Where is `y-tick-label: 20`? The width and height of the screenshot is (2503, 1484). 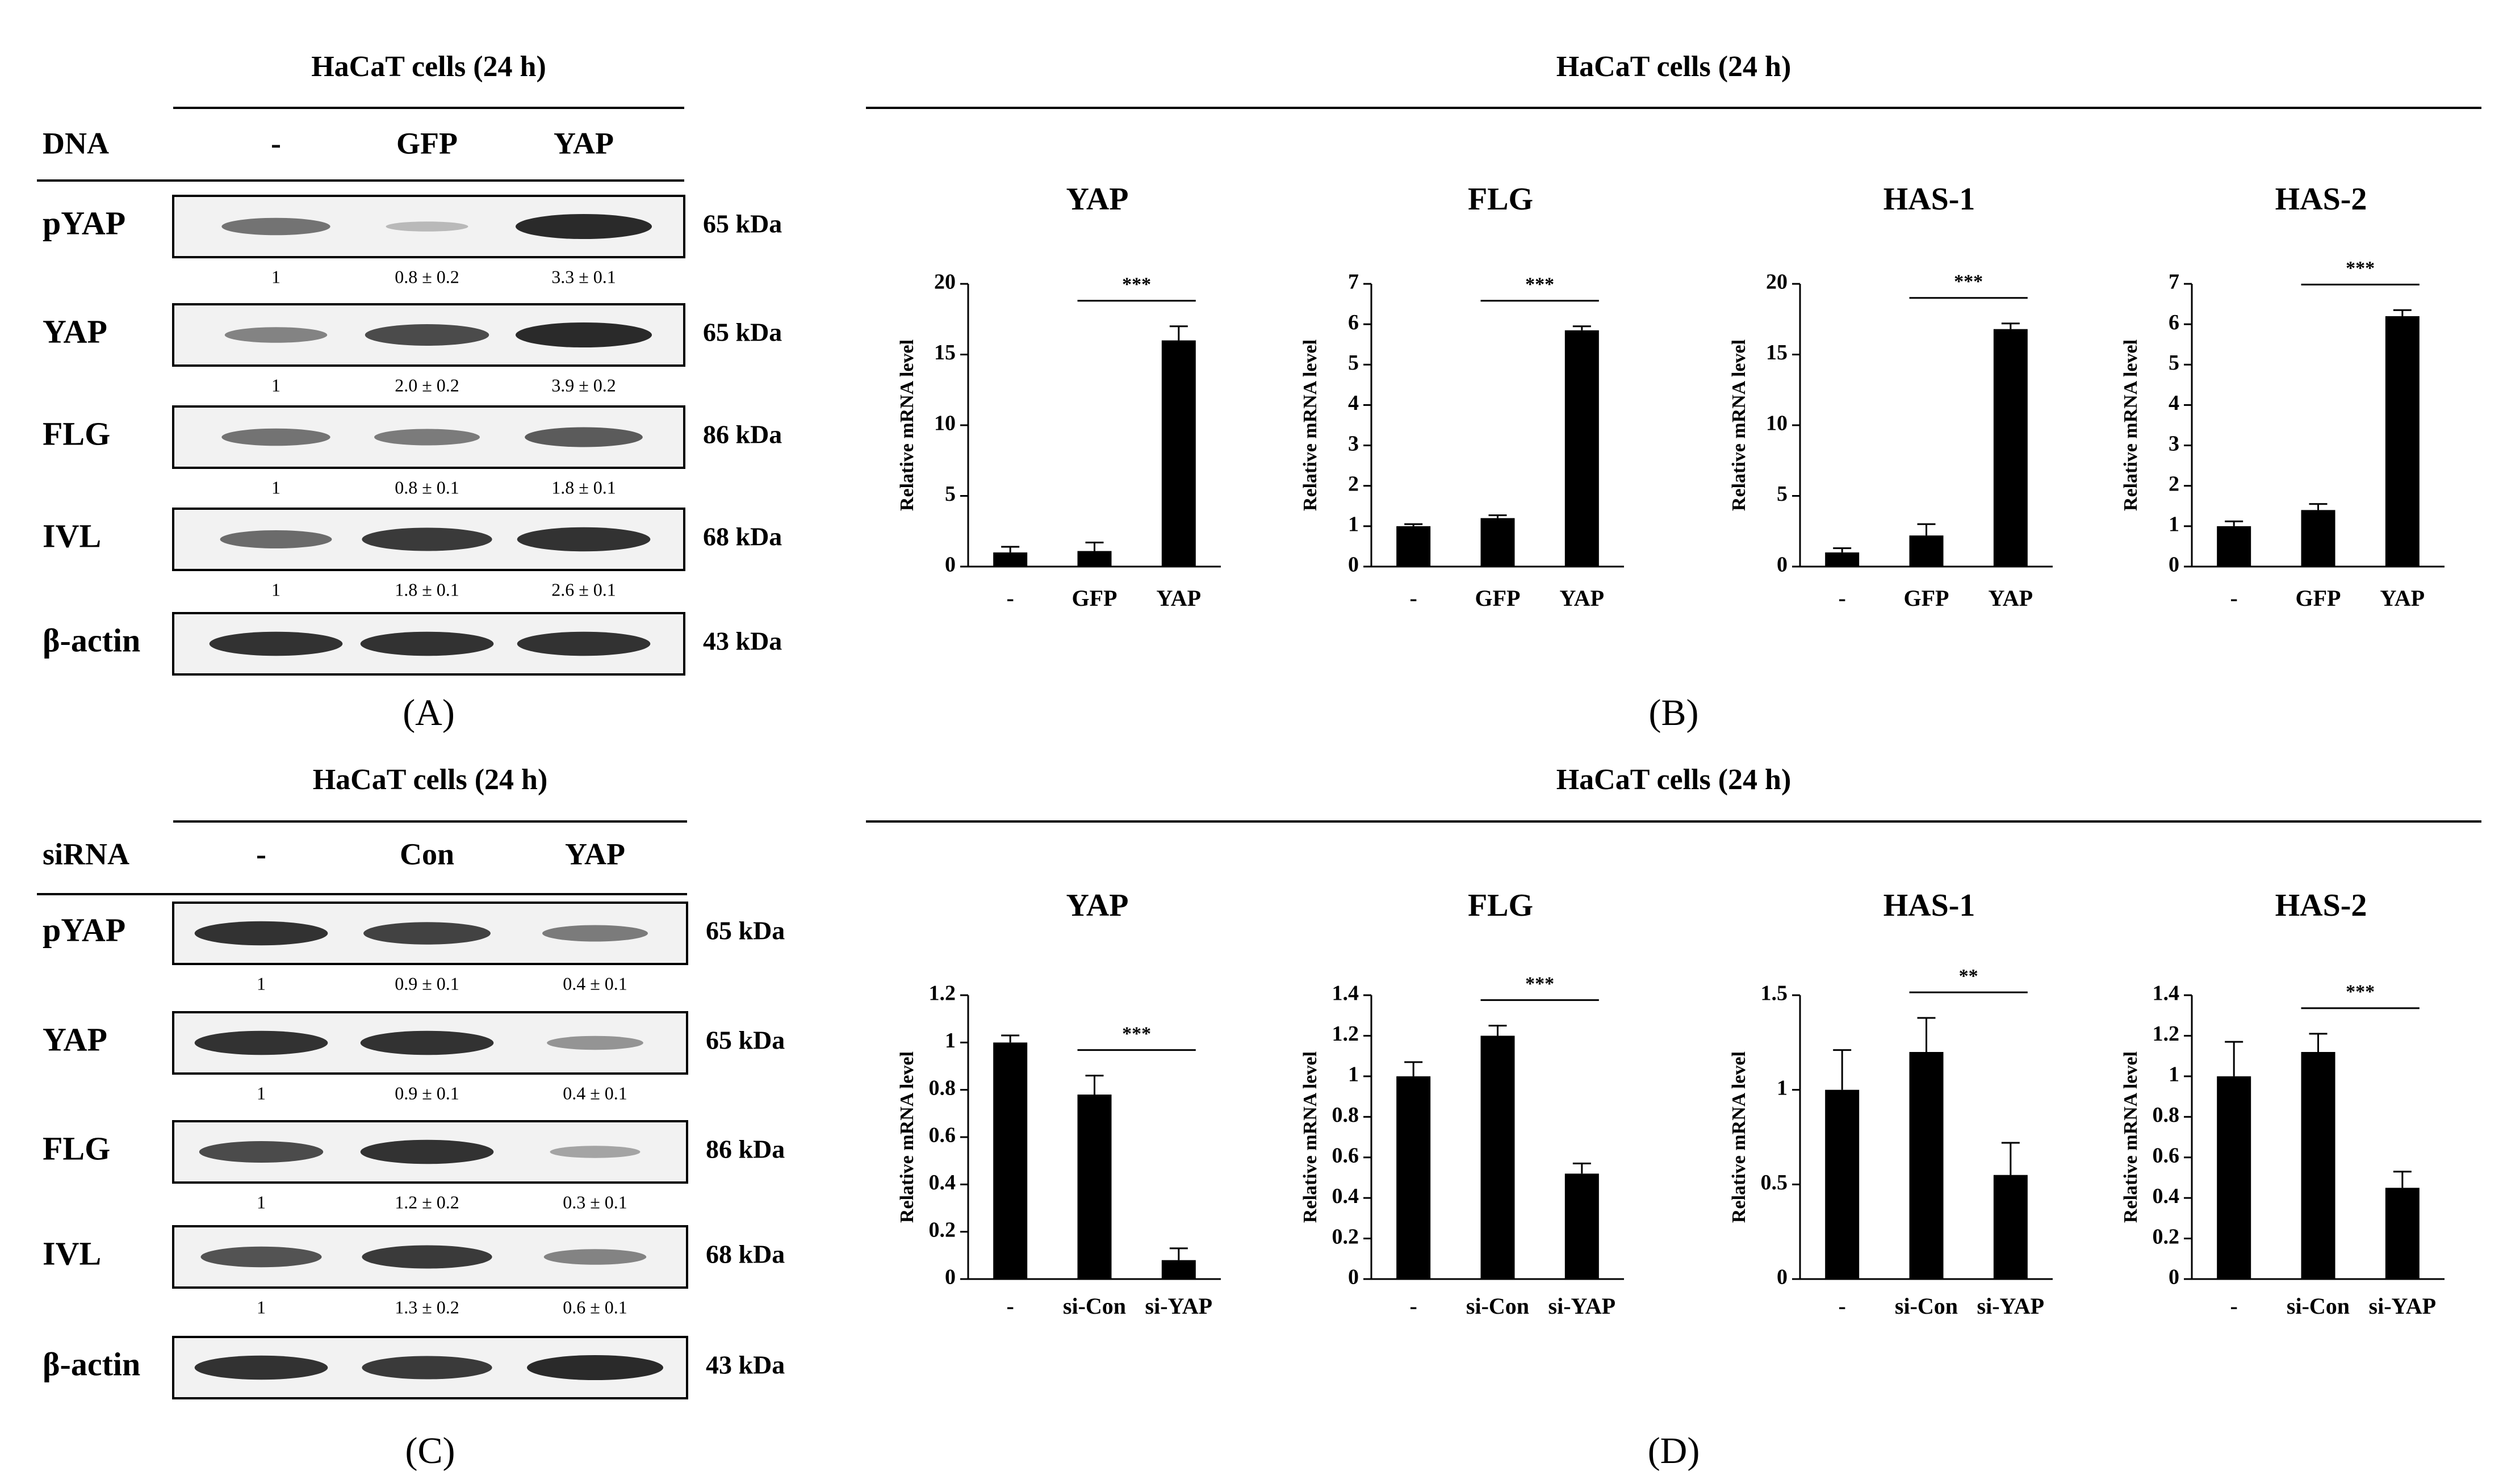
y-tick-label: 20 is located at coordinates (1777, 282).